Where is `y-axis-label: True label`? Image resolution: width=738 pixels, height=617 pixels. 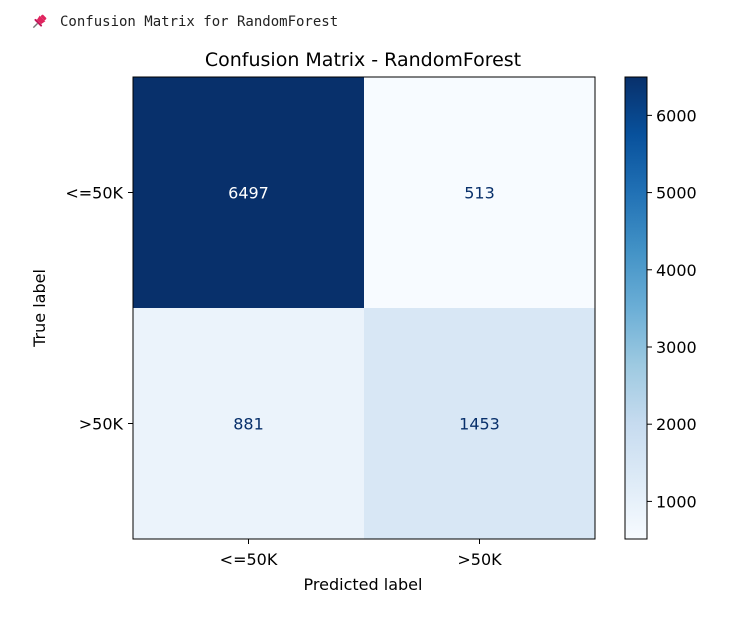 y-axis-label: True label is located at coordinates (39, 308).